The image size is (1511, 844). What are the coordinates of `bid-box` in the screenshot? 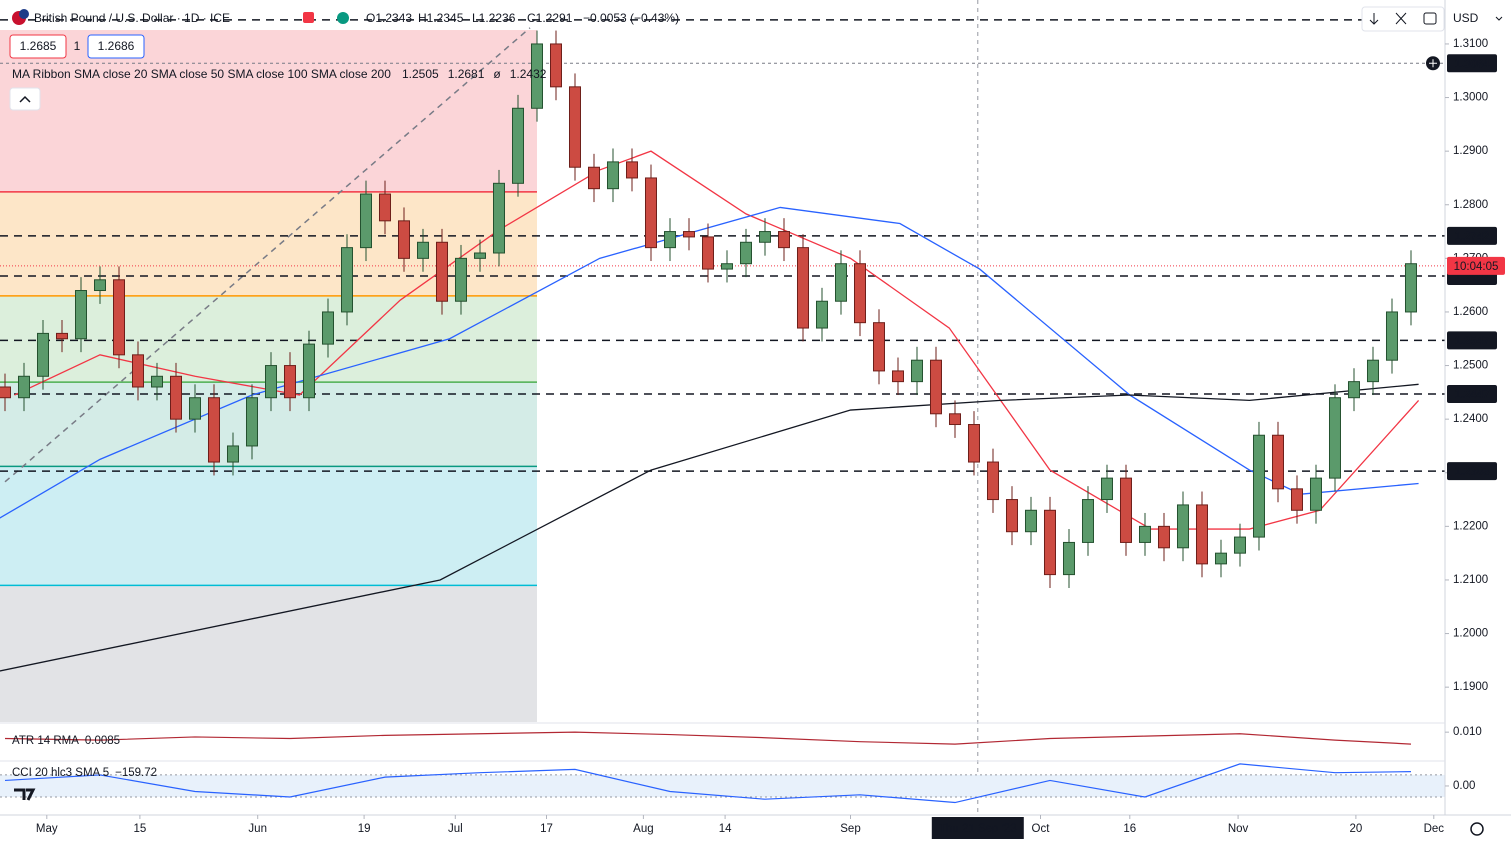 It's located at (38, 46).